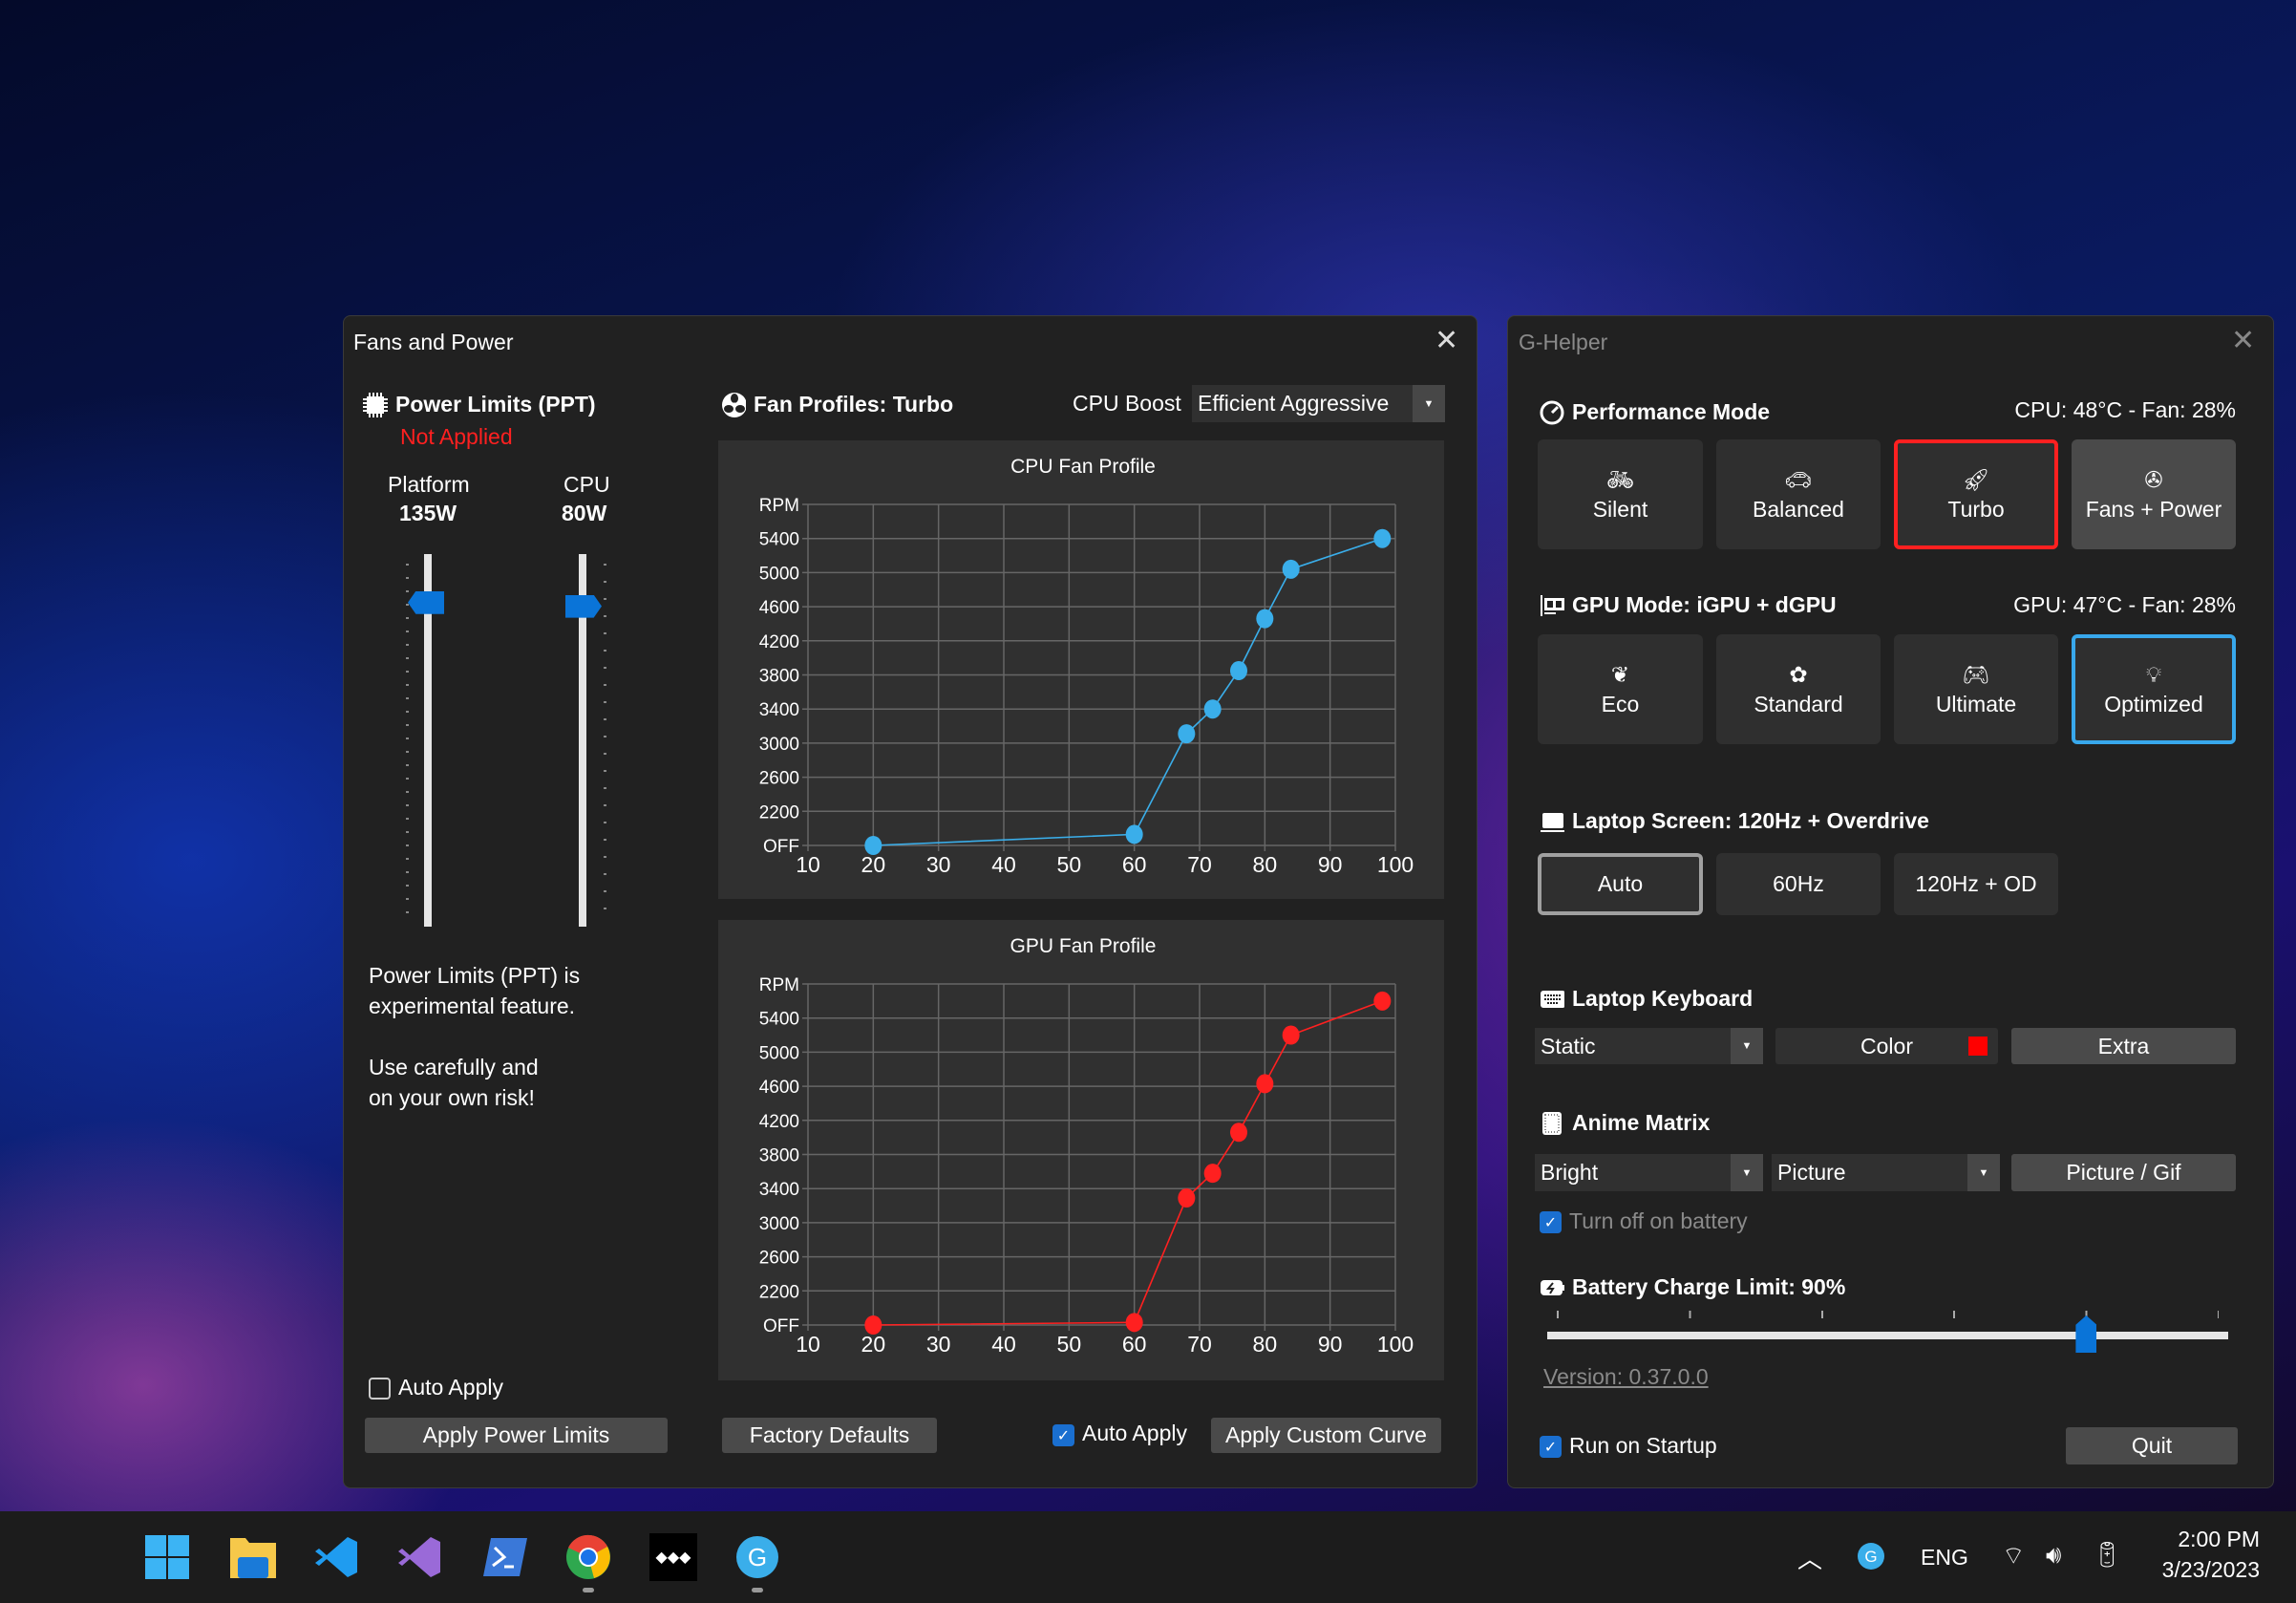  What do you see at coordinates (516, 1435) in the screenshot?
I see `apply-power-limits-button: Apply Power Limits` at bounding box center [516, 1435].